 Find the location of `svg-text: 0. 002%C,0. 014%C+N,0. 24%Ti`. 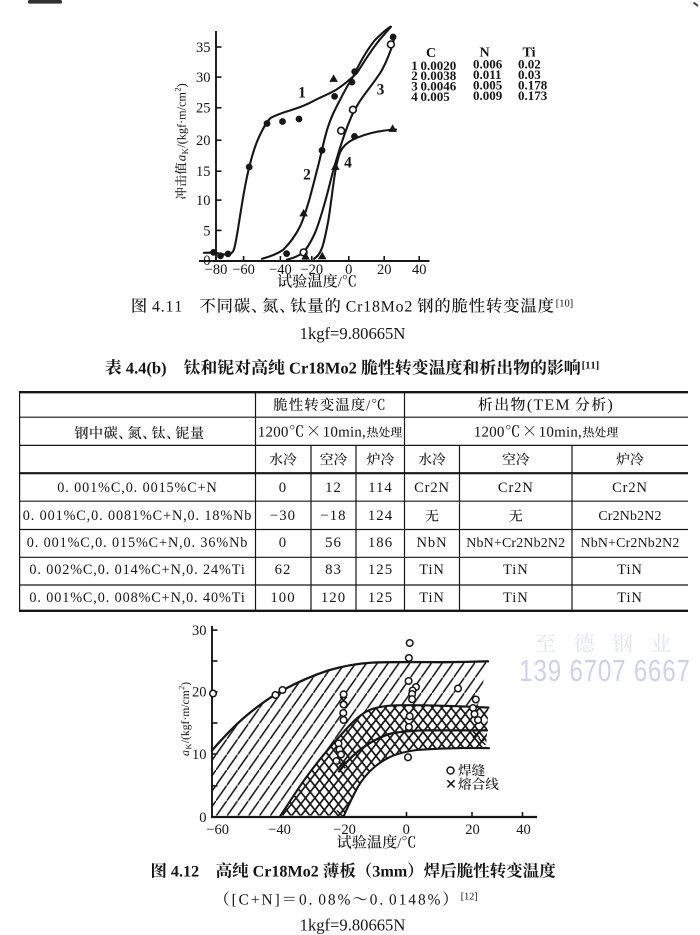

svg-text: 0. 002%C,0. 014%C+N,0. 24%Ti is located at coordinates (137, 570).